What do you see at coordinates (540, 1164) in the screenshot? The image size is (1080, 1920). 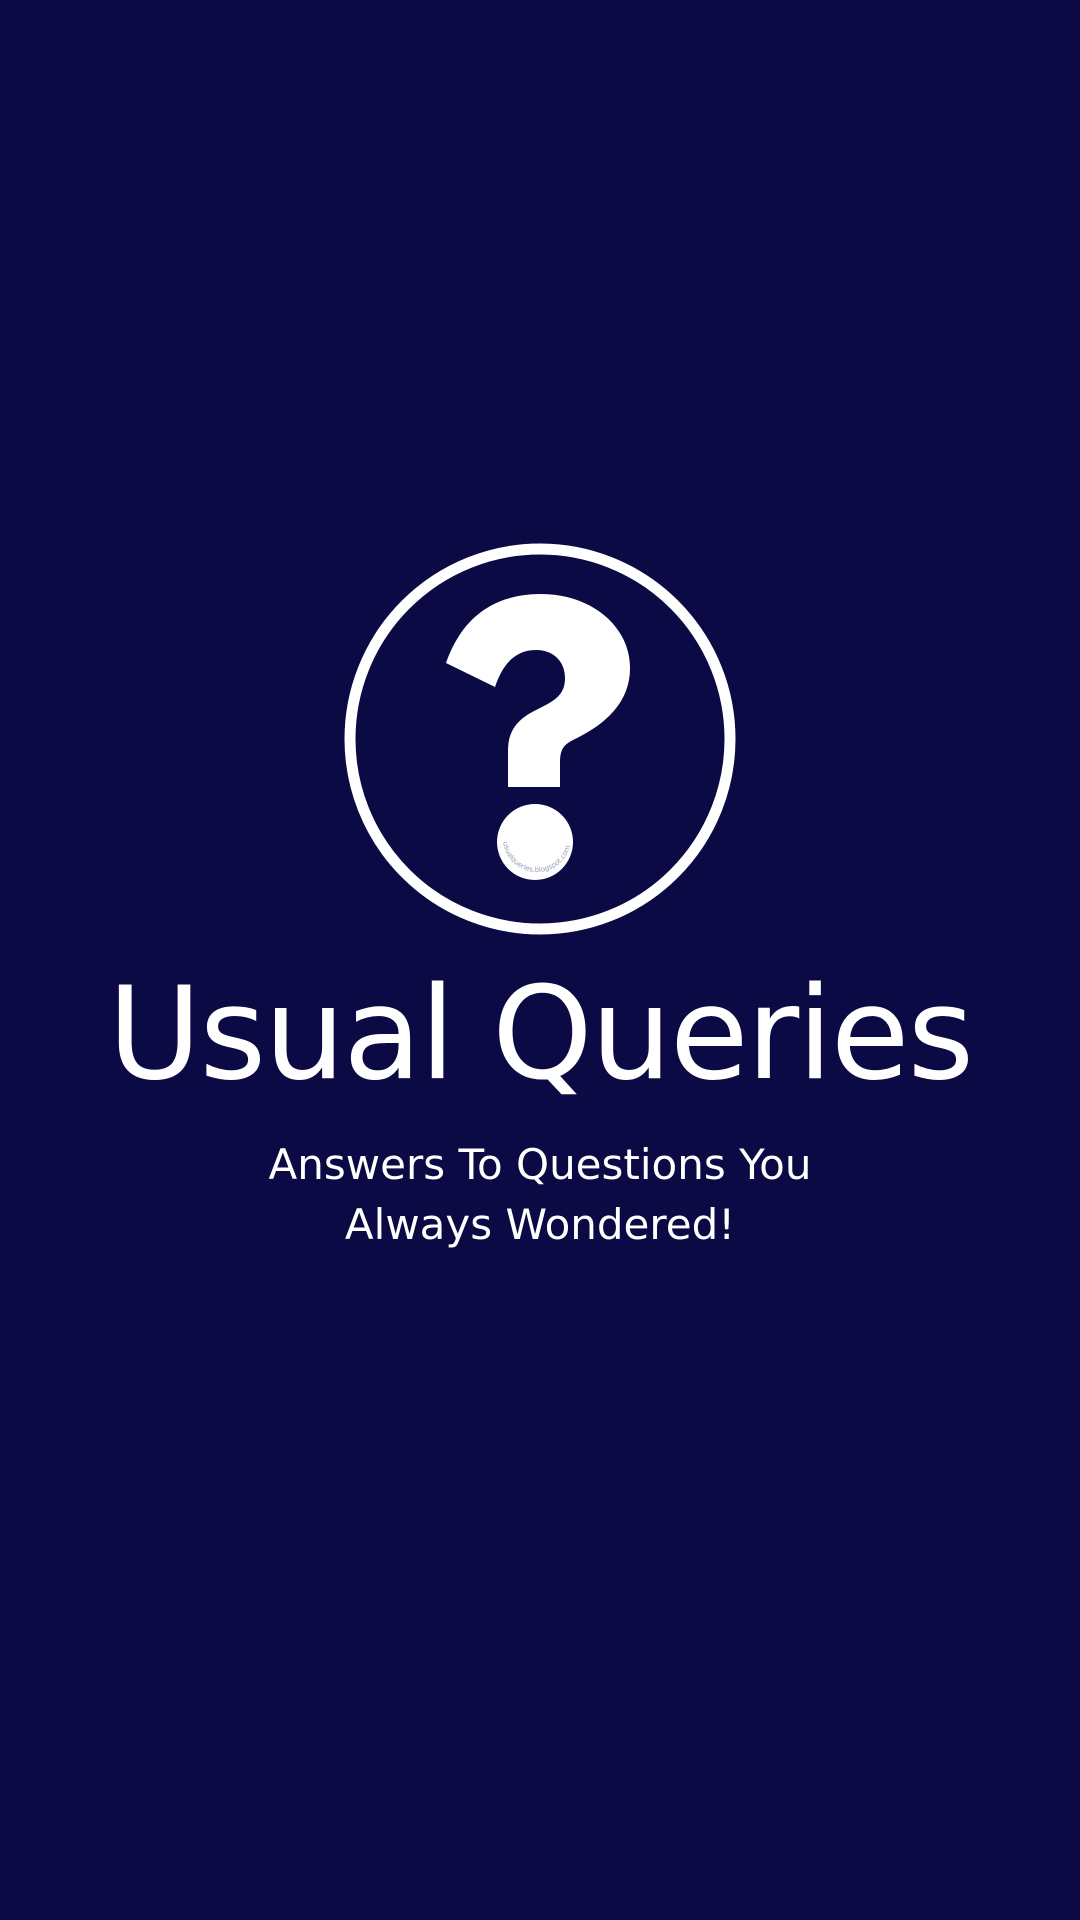 I see `tagline-line-1: Answers To Questions You` at bounding box center [540, 1164].